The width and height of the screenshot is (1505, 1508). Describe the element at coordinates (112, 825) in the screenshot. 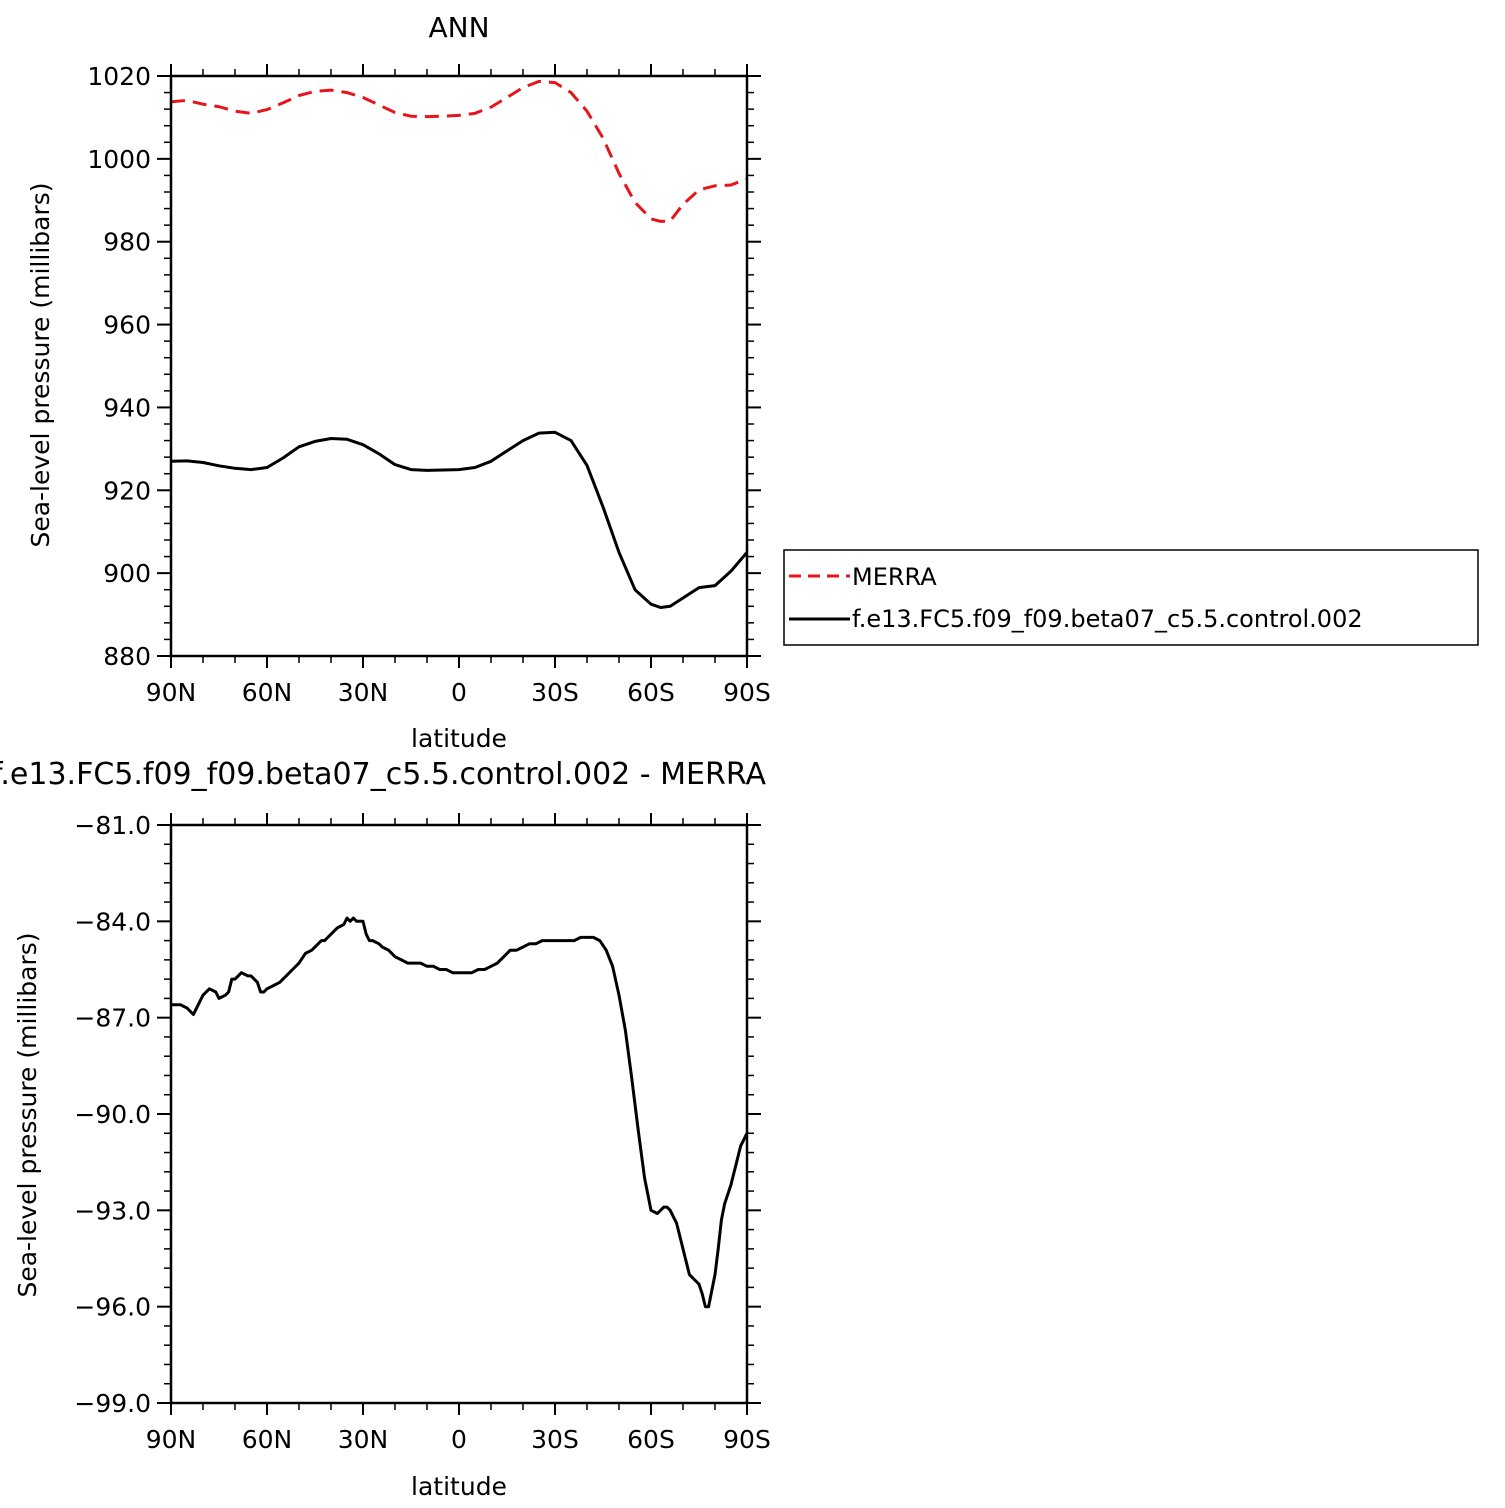

I see `y-tick-label: −81.0` at that location.